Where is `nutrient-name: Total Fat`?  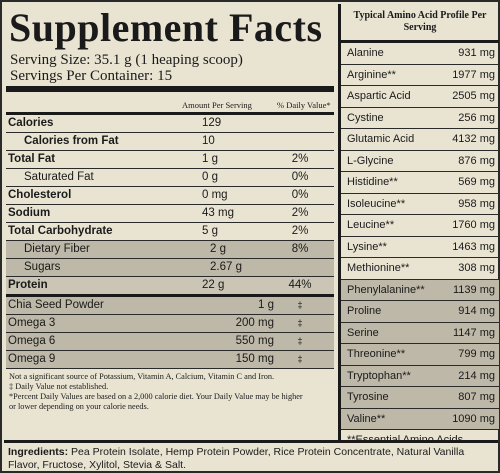 nutrient-name: Total Fat is located at coordinates (32, 159).